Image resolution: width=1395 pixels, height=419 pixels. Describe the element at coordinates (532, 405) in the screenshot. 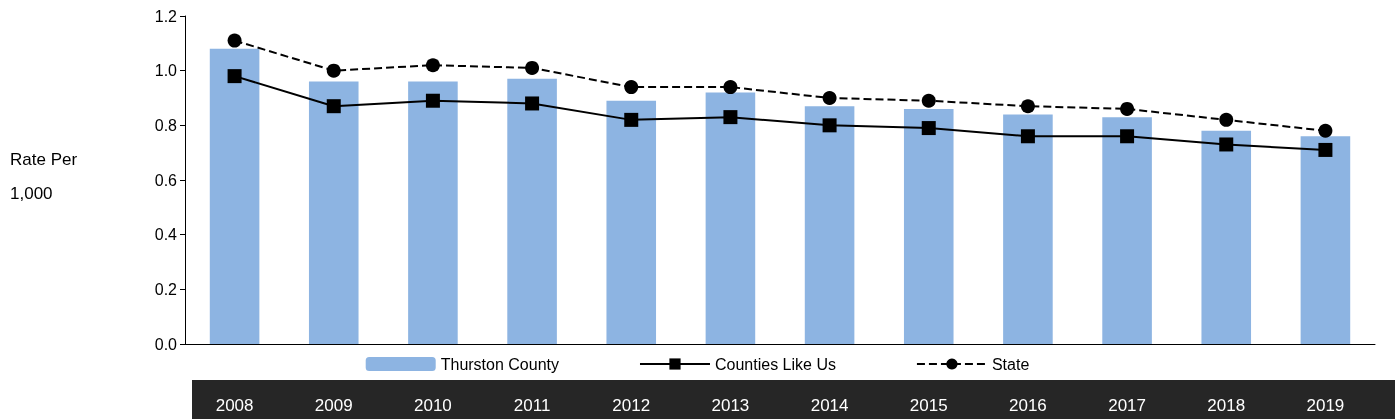

I see `x-tick-label: 2011` at that location.